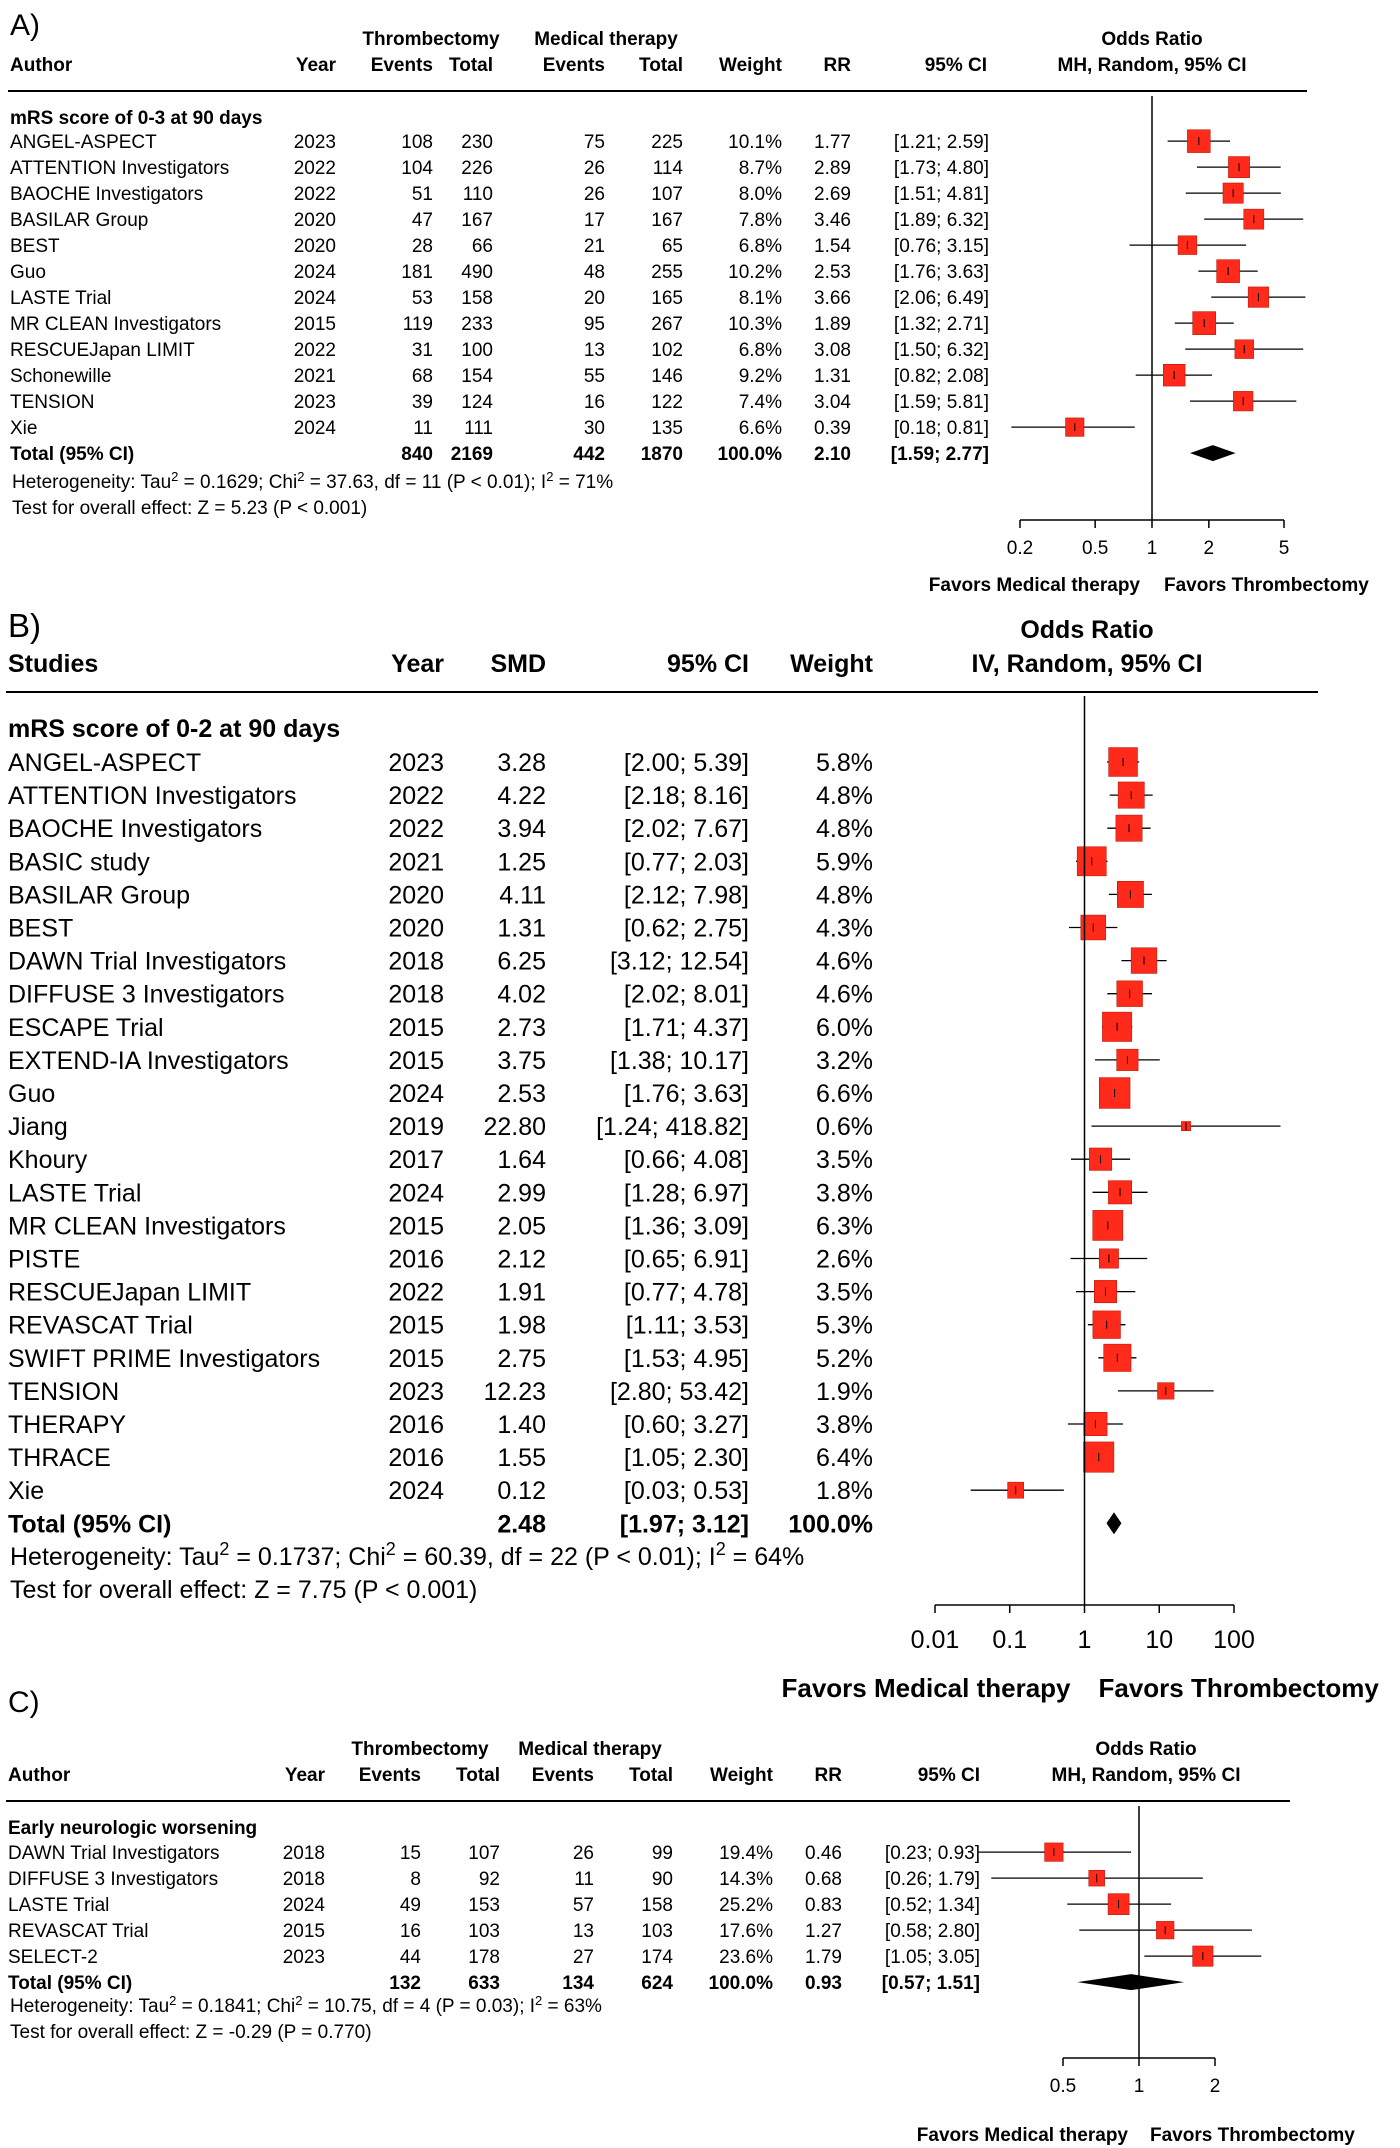 The height and width of the screenshot is (2148, 1400). I want to click on plot-subtitle: IV, Random, 95% CI, so click(1086, 664).